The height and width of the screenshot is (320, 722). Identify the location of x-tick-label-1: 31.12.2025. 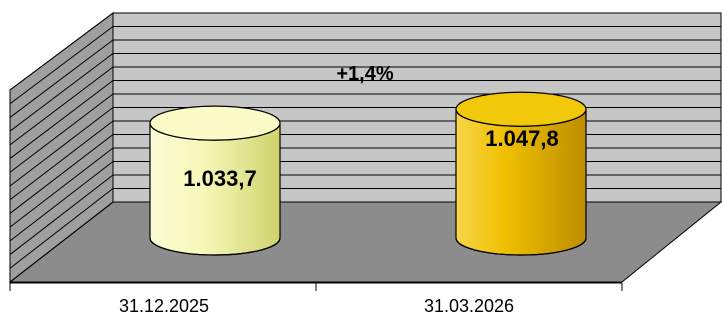
(164, 306).